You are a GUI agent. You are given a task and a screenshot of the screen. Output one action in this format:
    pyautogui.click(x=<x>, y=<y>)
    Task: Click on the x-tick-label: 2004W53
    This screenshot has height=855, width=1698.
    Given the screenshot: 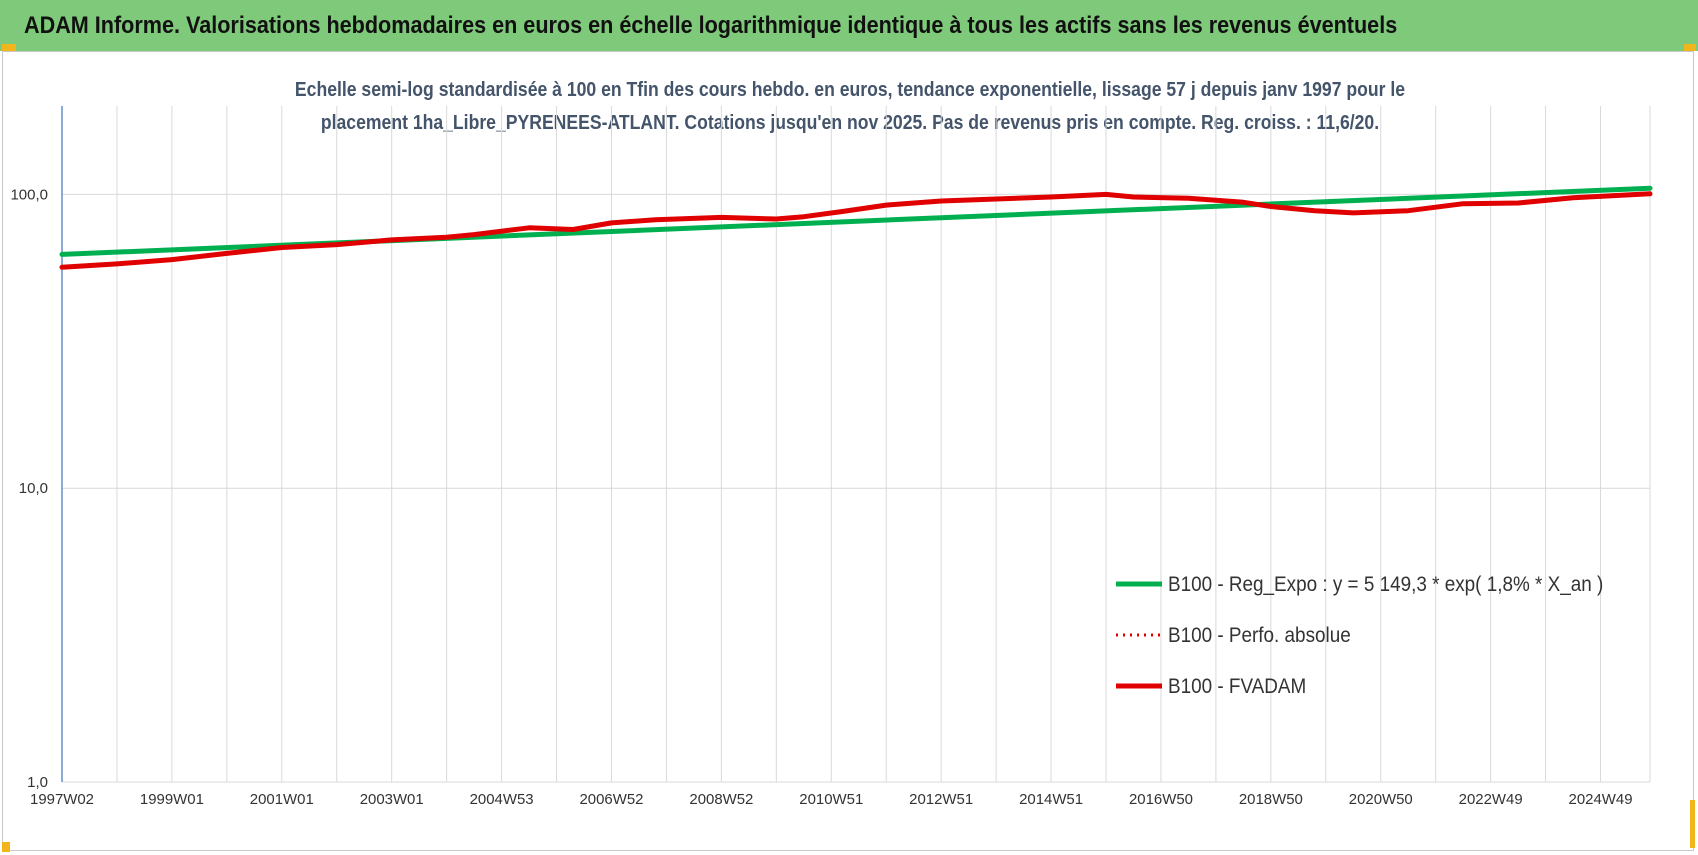 What is the action you would take?
    pyautogui.click(x=502, y=799)
    